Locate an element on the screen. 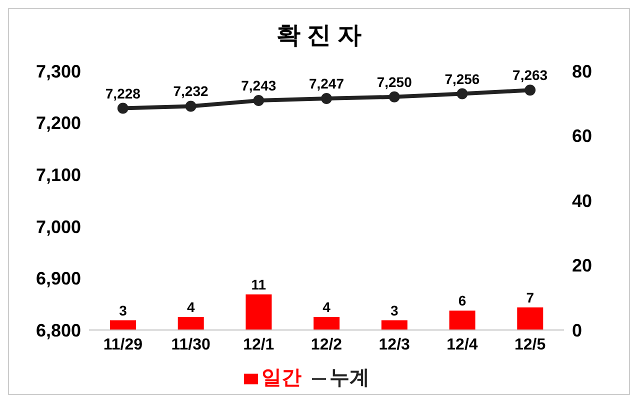 This screenshot has width=639, height=397. data-label: 7,232 is located at coordinates (191, 91).